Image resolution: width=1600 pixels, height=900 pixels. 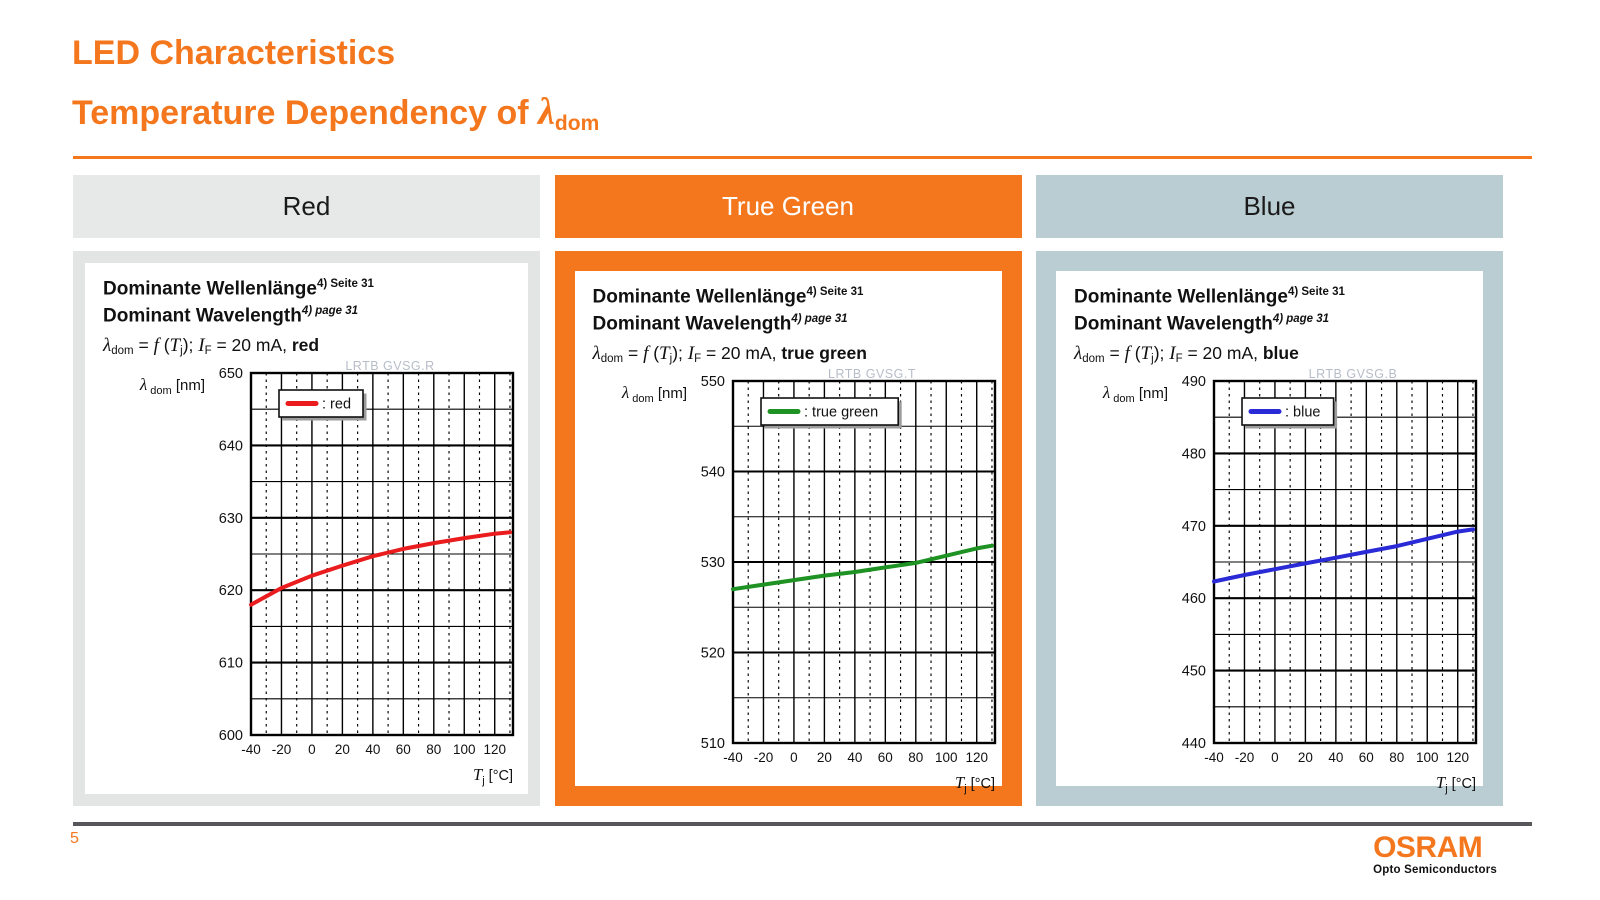 I want to click on svg-text: 640, so click(x=231, y=446).